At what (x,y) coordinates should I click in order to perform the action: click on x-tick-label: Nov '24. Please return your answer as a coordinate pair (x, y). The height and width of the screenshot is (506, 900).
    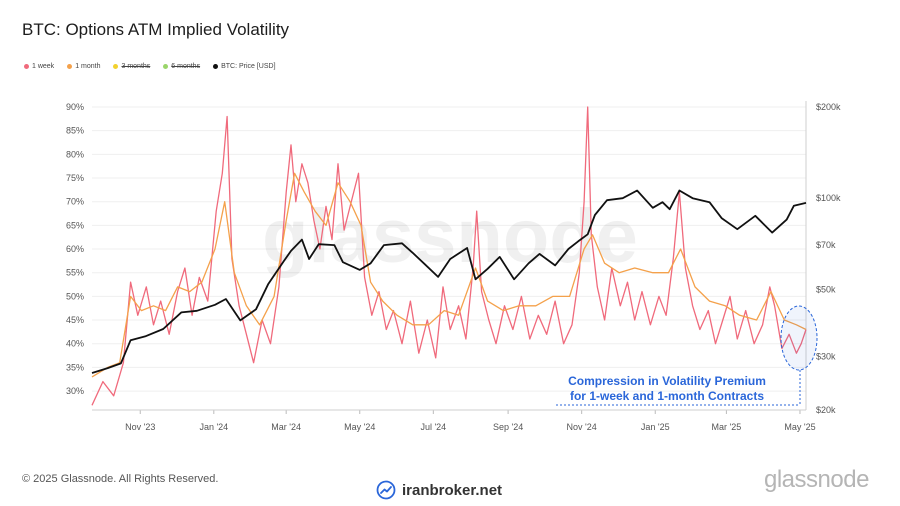
    Looking at the image, I should click on (582, 427).